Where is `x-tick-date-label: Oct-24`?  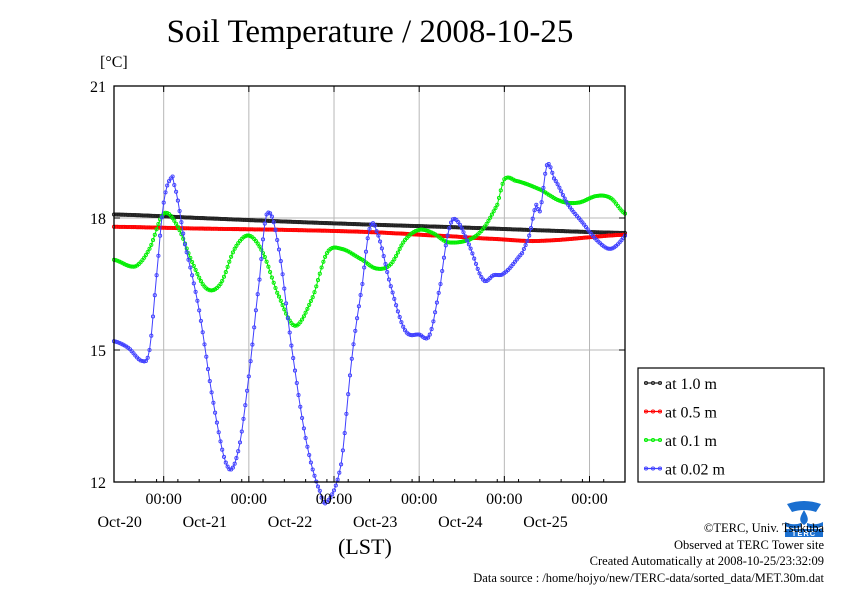
x-tick-date-label: Oct-24 is located at coordinates (460, 522).